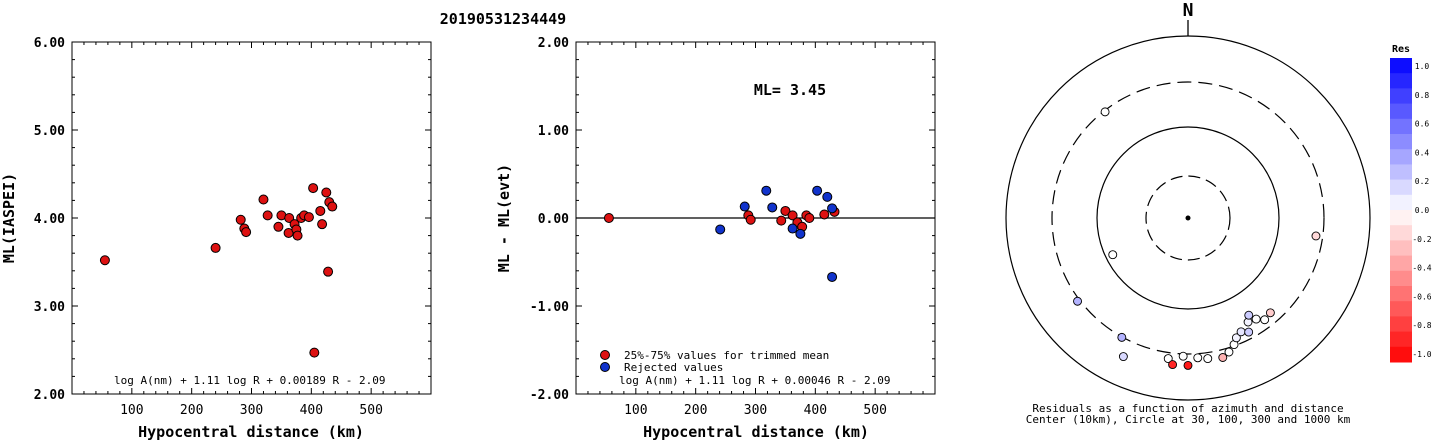  I want to click on colorbar-tick-label: -0.2, so click(1421, 239).